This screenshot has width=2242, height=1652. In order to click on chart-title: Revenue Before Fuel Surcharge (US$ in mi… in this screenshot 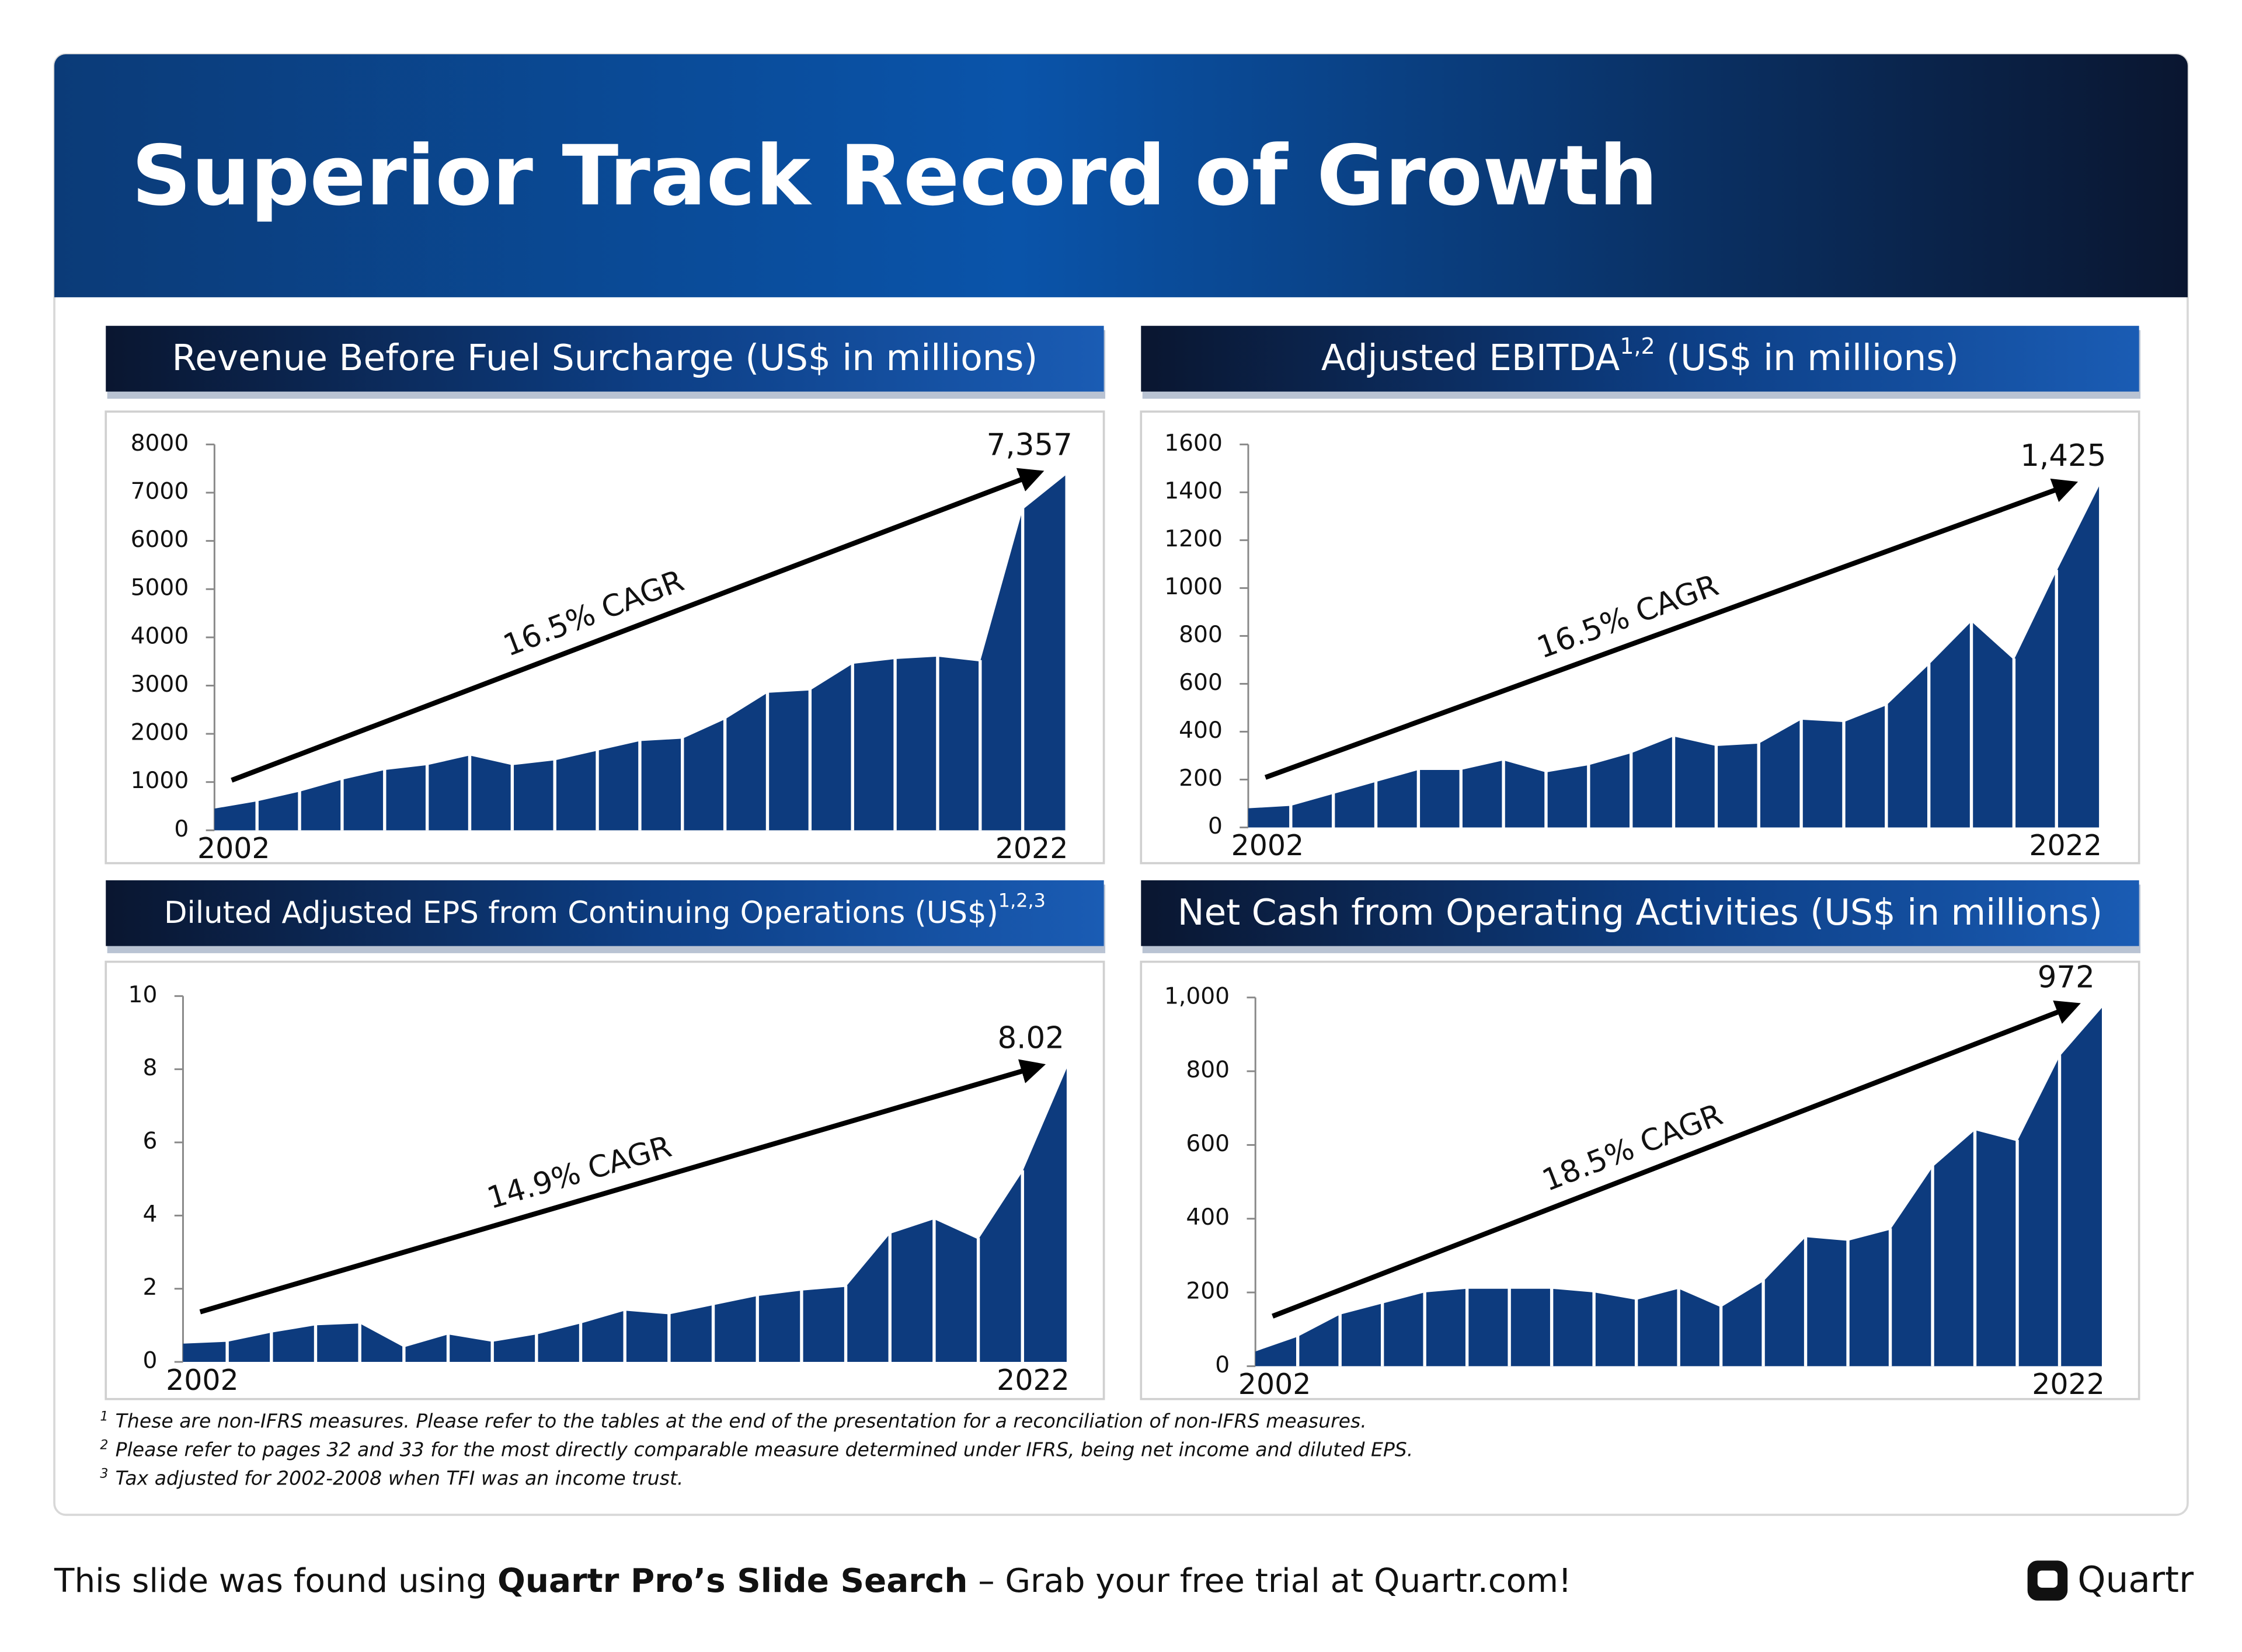, I will do `click(605, 358)`.